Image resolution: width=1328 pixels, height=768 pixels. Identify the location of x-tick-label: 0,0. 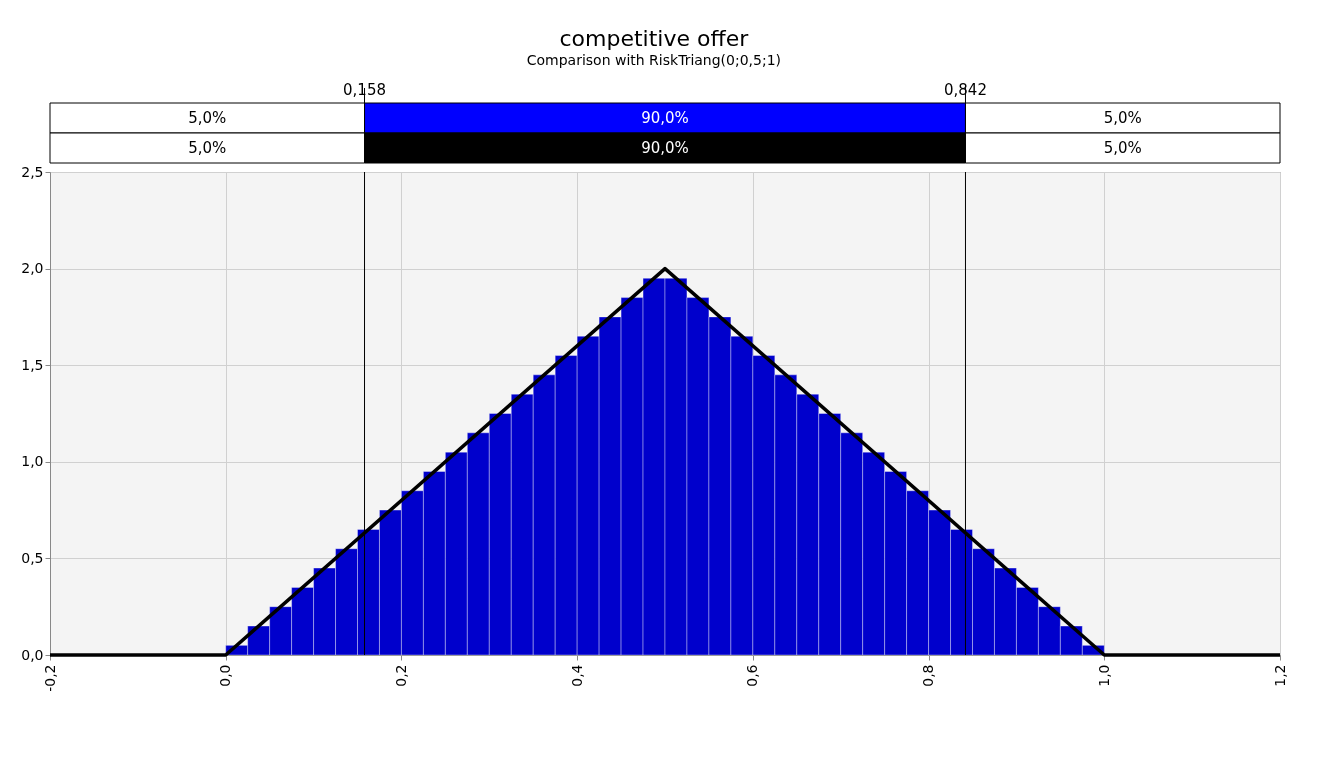
(225, 675).